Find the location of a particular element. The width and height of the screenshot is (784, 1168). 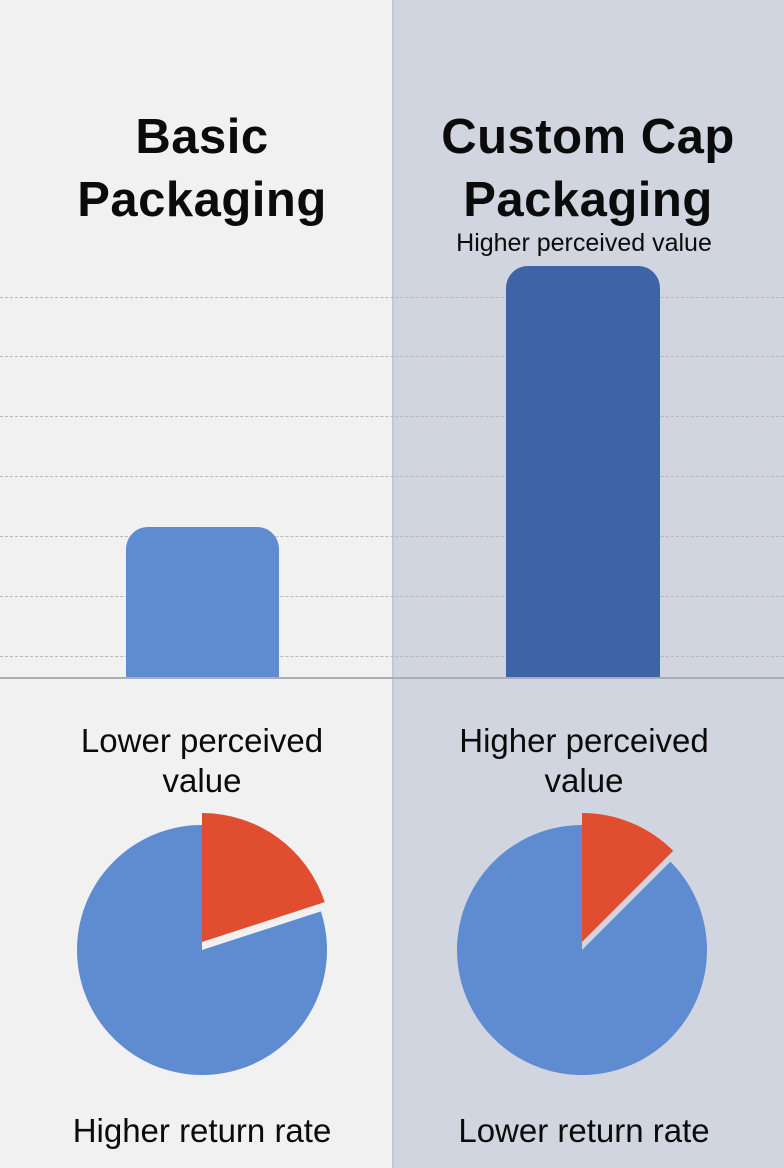

basic-return-pie is located at coordinates (202, 944).